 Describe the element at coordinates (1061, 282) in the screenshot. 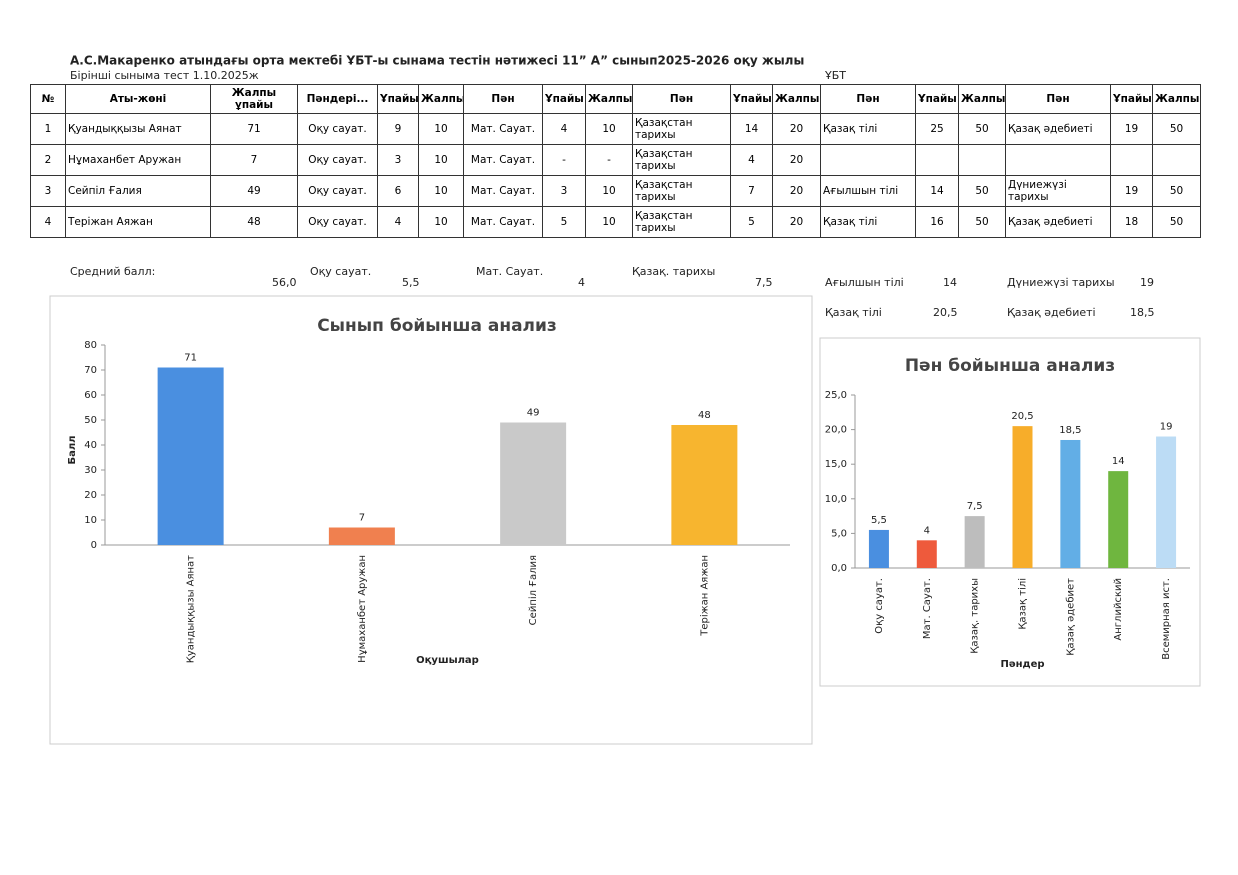

I see `average-label: Дүниежүзі тарихы` at that location.